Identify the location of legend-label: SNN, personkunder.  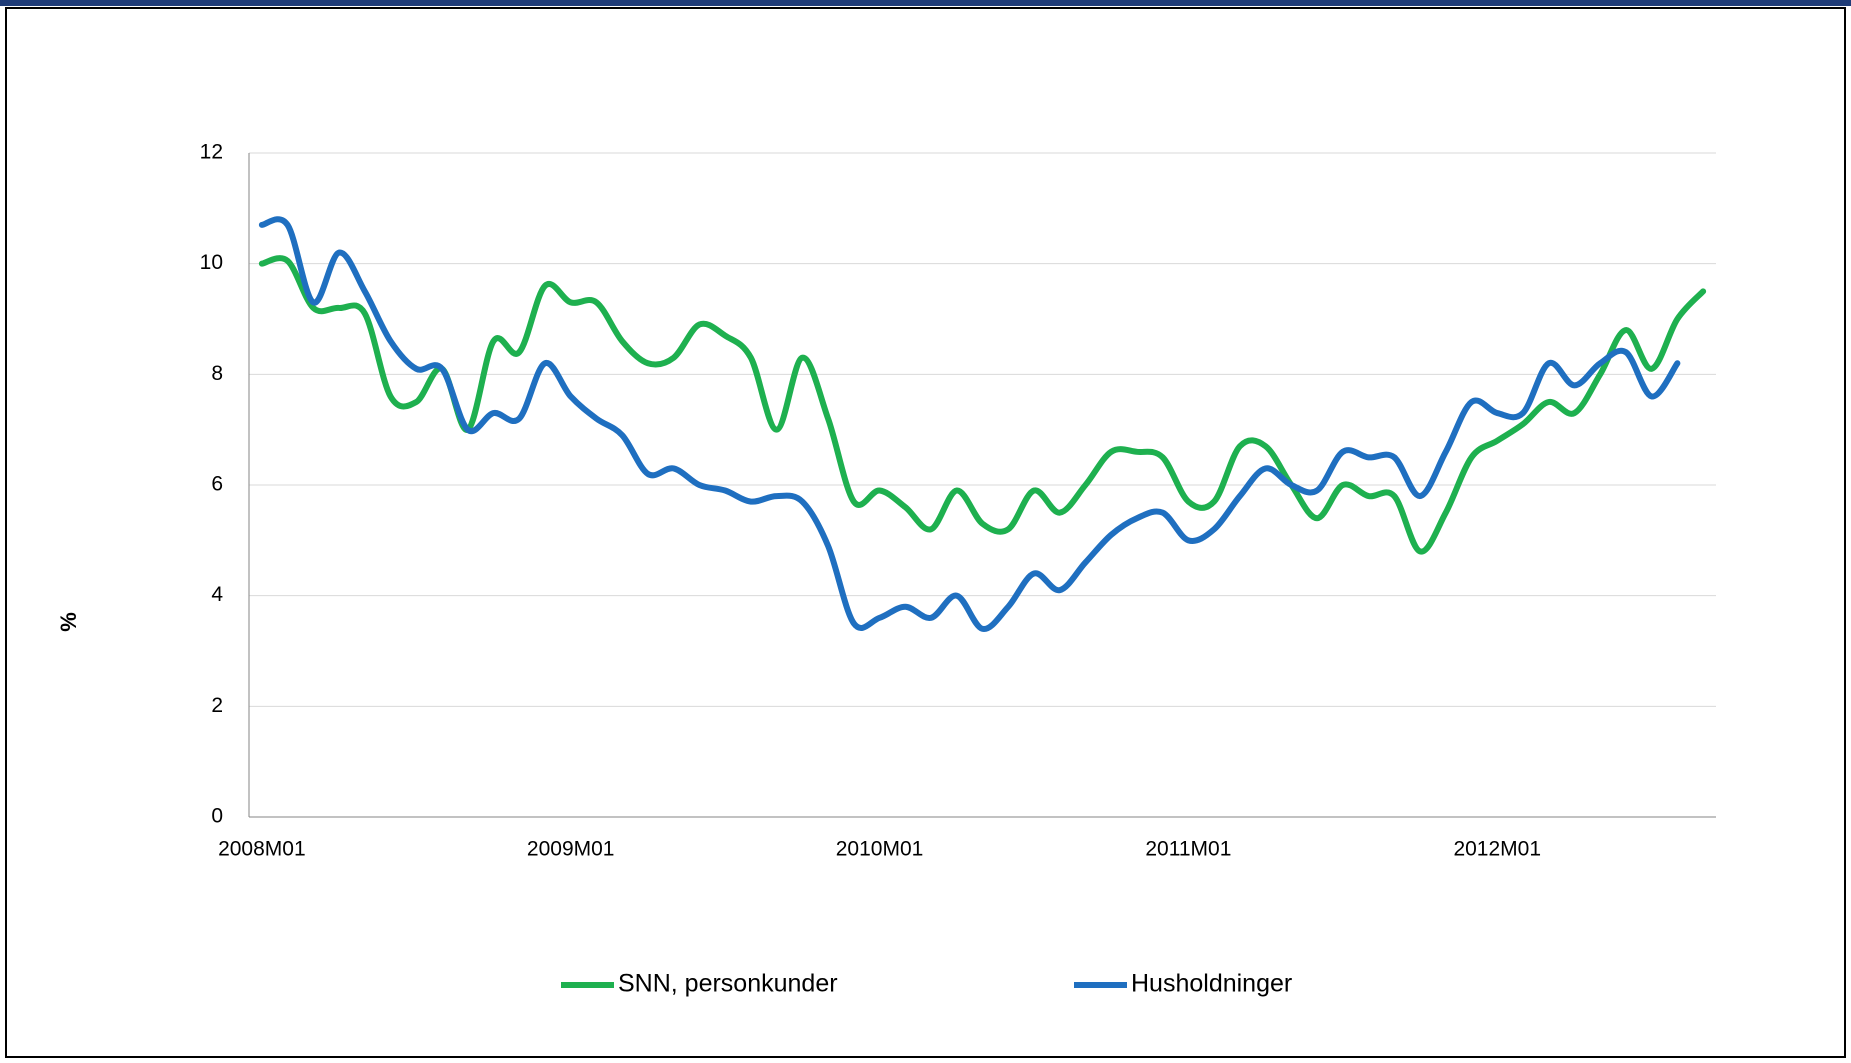
(728, 984).